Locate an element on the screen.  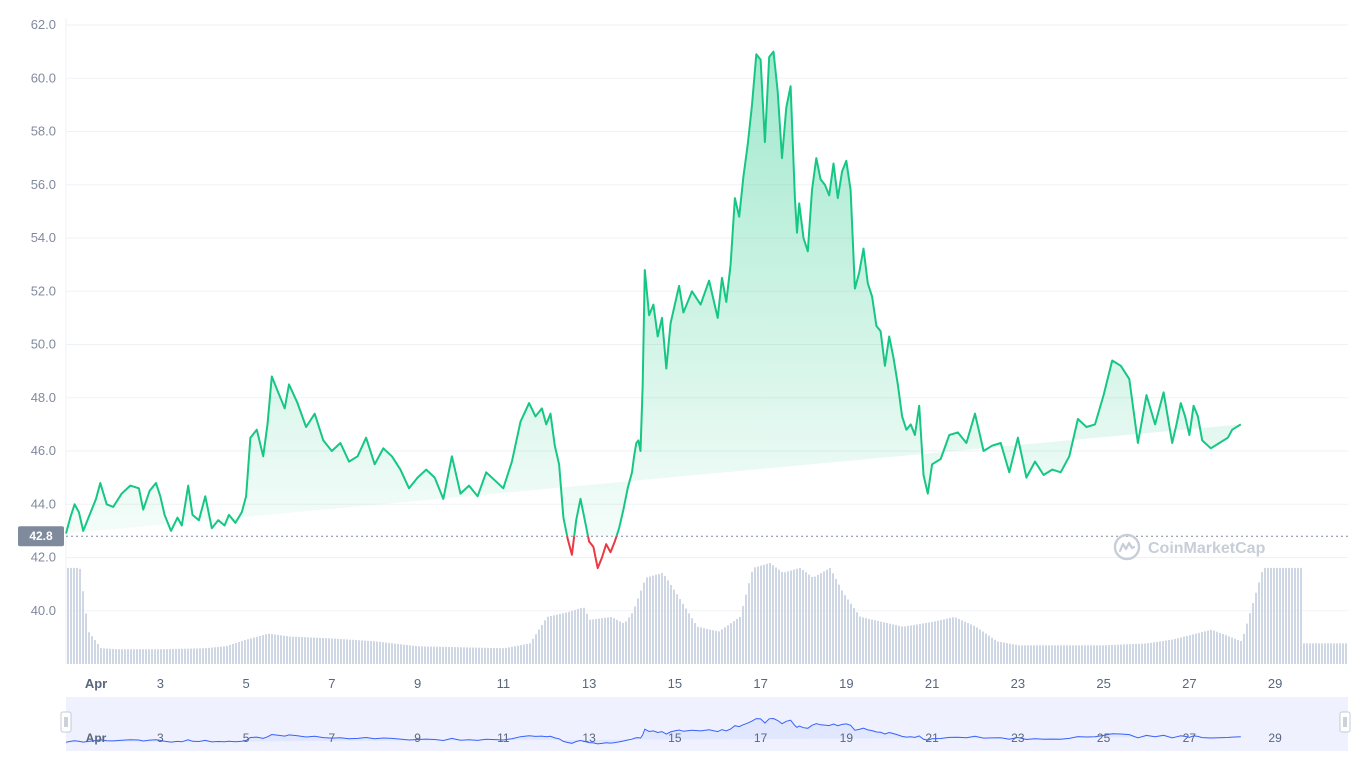
navigator-left-handle is located at coordinates (66, 722).